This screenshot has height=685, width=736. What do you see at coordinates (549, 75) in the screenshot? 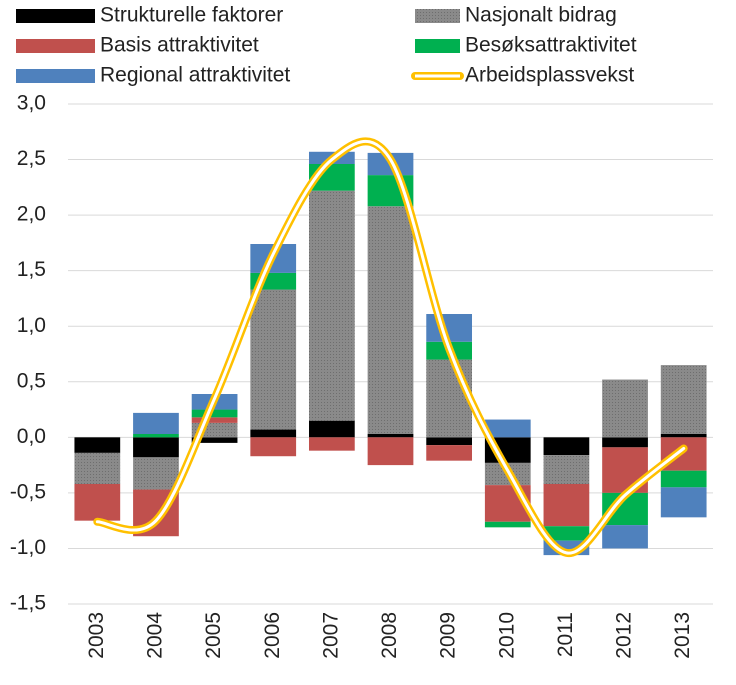
I see `legend-label: Arbeidsplassvekst` at bounding box center [549, 75].